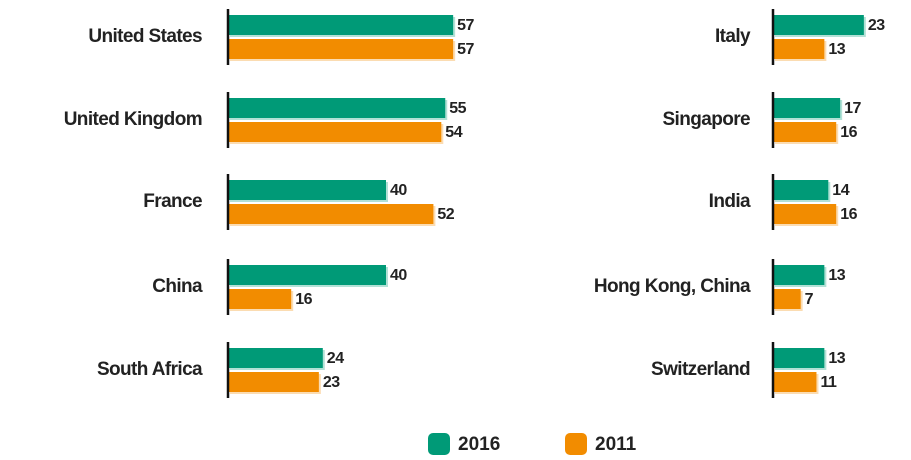  Describe the element at coordinates (453, 132) in the screenshot. I see `value-label: 54` at that location.